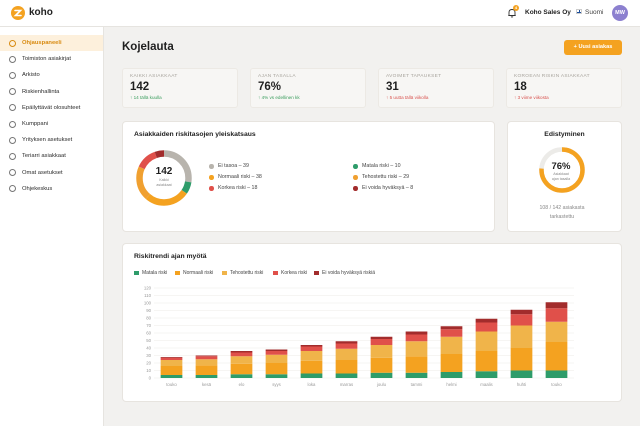 The image size is (640, 426). Describe the element at coordinates (51, 124) in the screenshot. I see `sidebar-item-5: Kumppani` at that location.